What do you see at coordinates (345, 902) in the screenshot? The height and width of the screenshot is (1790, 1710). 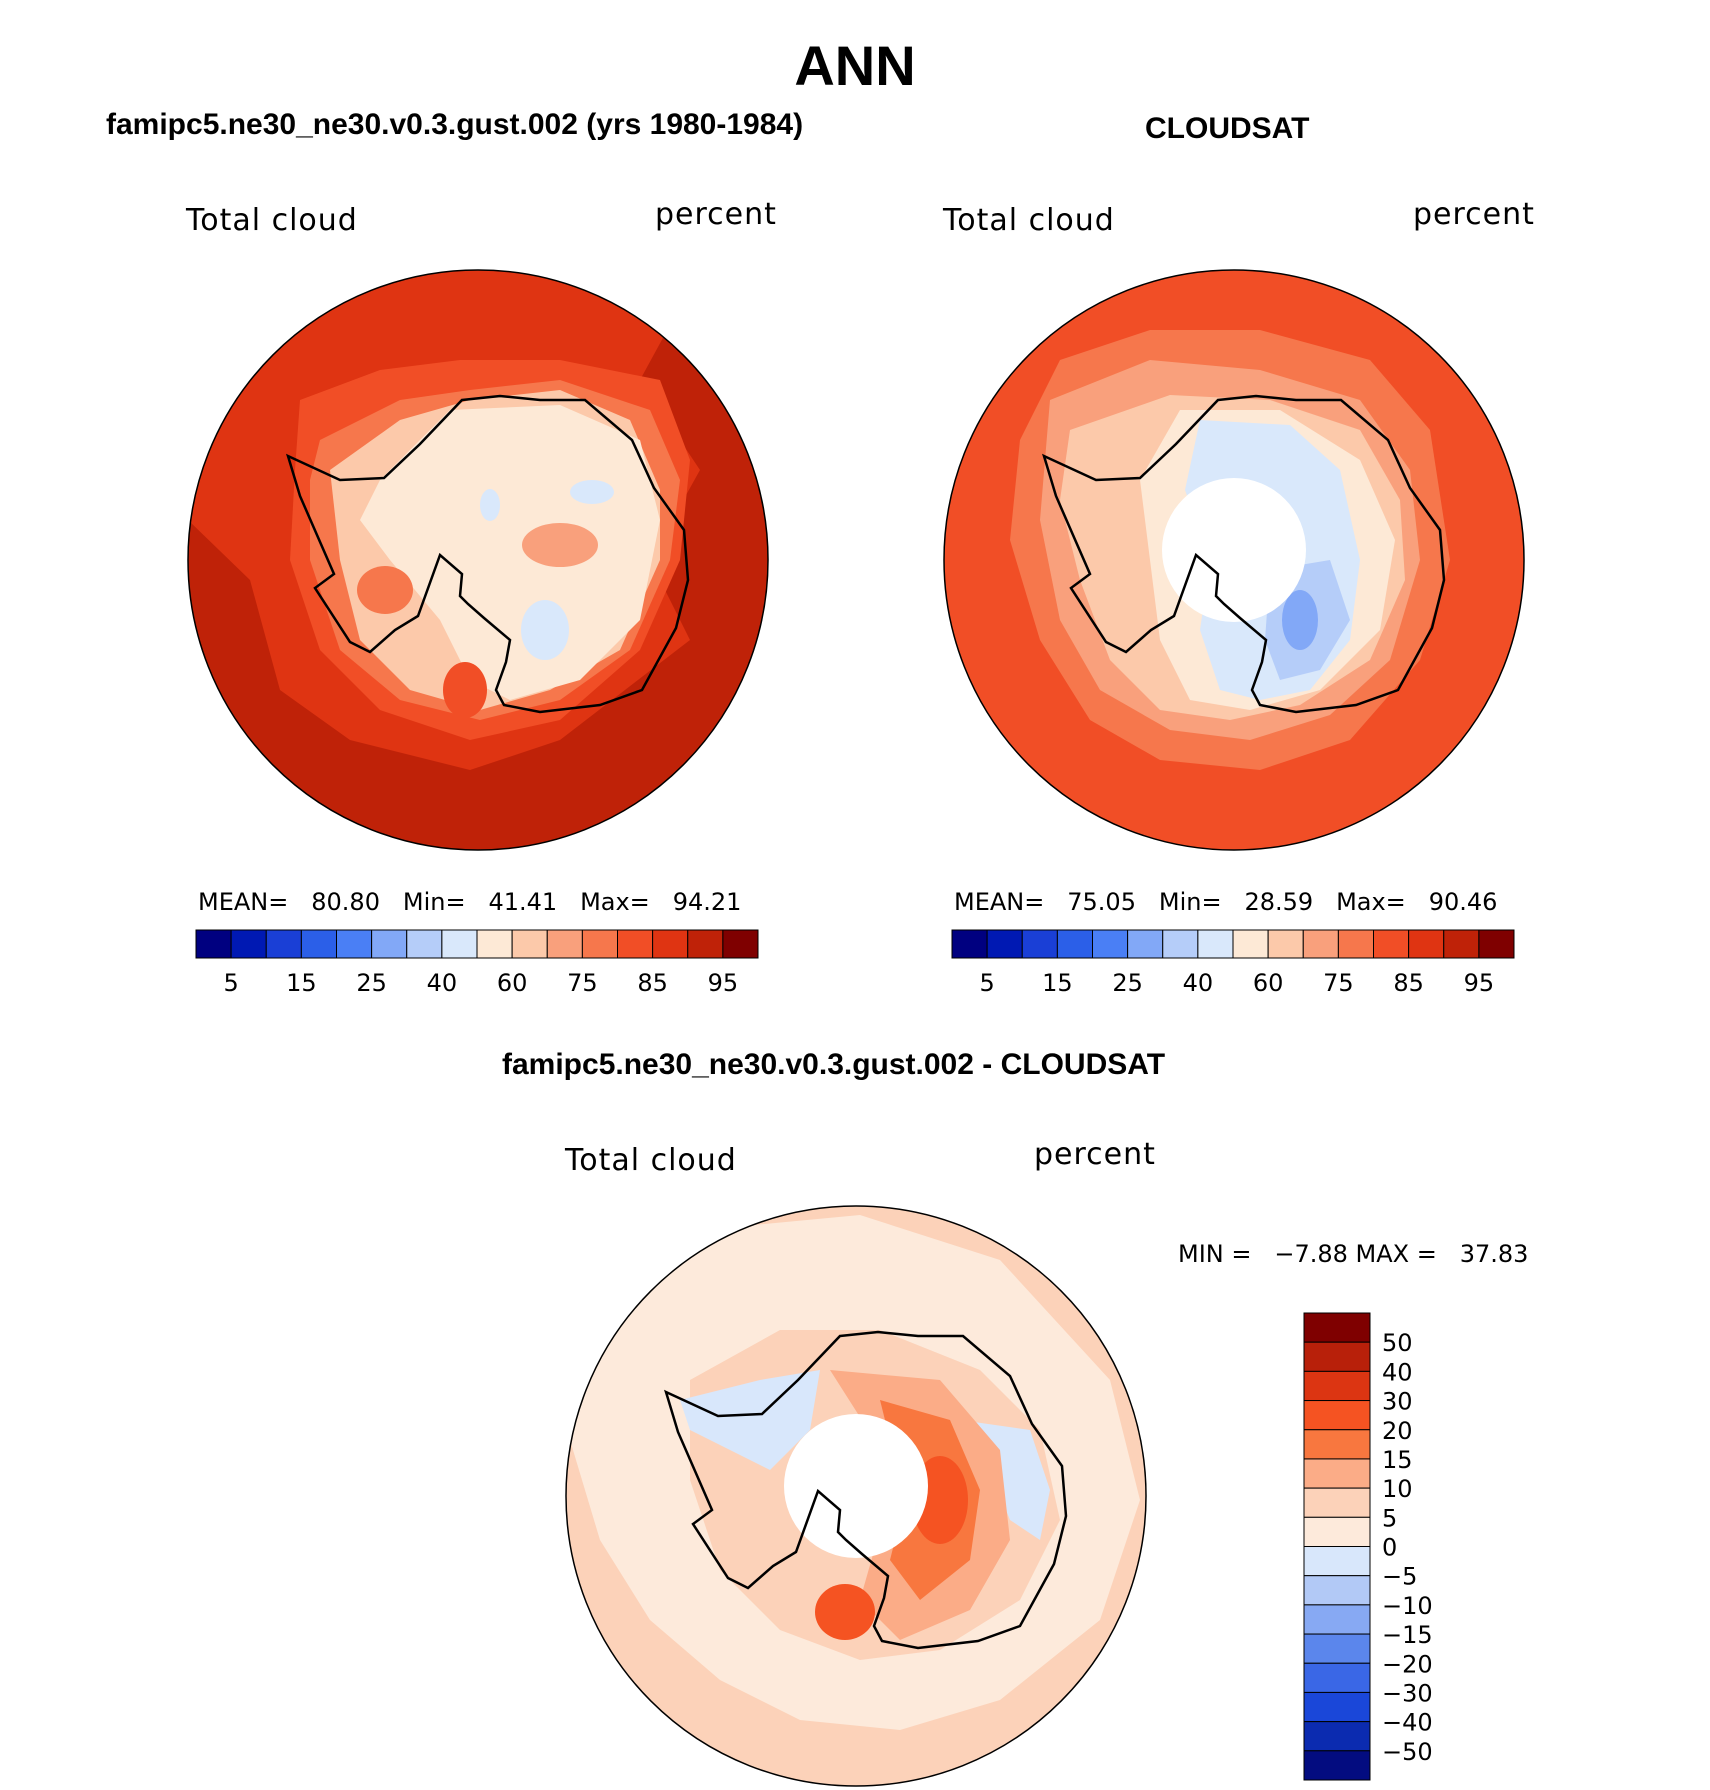 I see `stat-mean-value: 80.80` at bounding box center [345, 902].